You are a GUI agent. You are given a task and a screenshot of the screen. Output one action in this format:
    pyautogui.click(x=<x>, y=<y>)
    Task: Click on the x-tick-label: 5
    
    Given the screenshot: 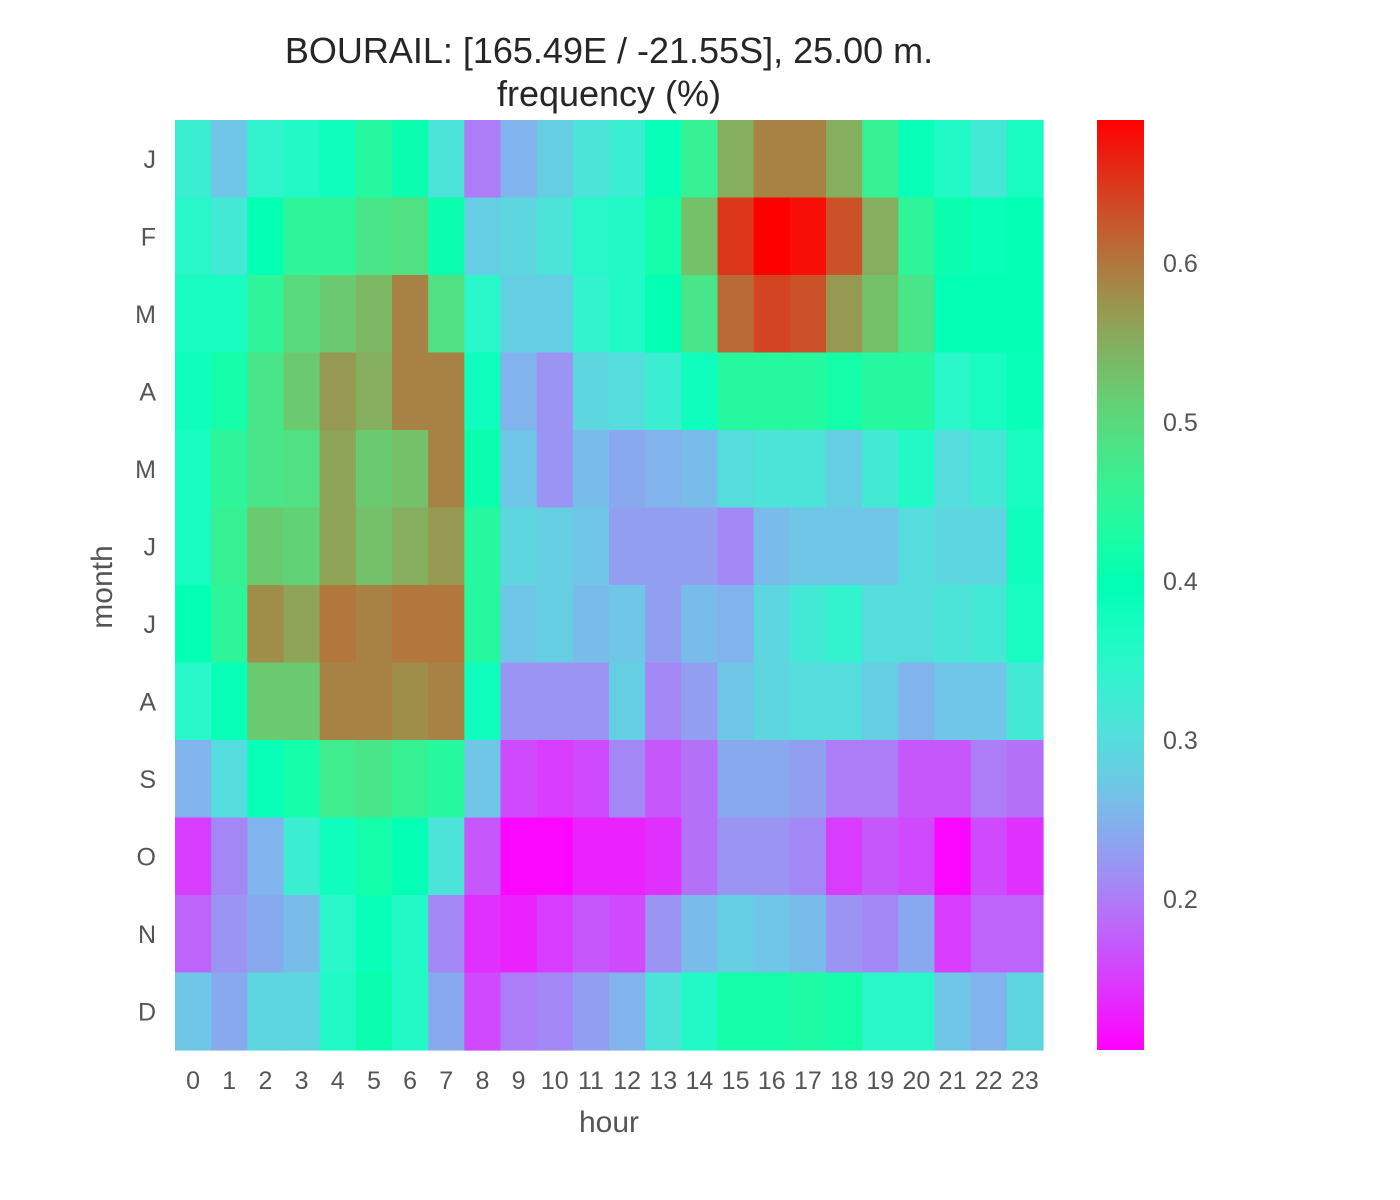 What is the action you would take?
    pyautogui.click(x=374, y=1081)
    